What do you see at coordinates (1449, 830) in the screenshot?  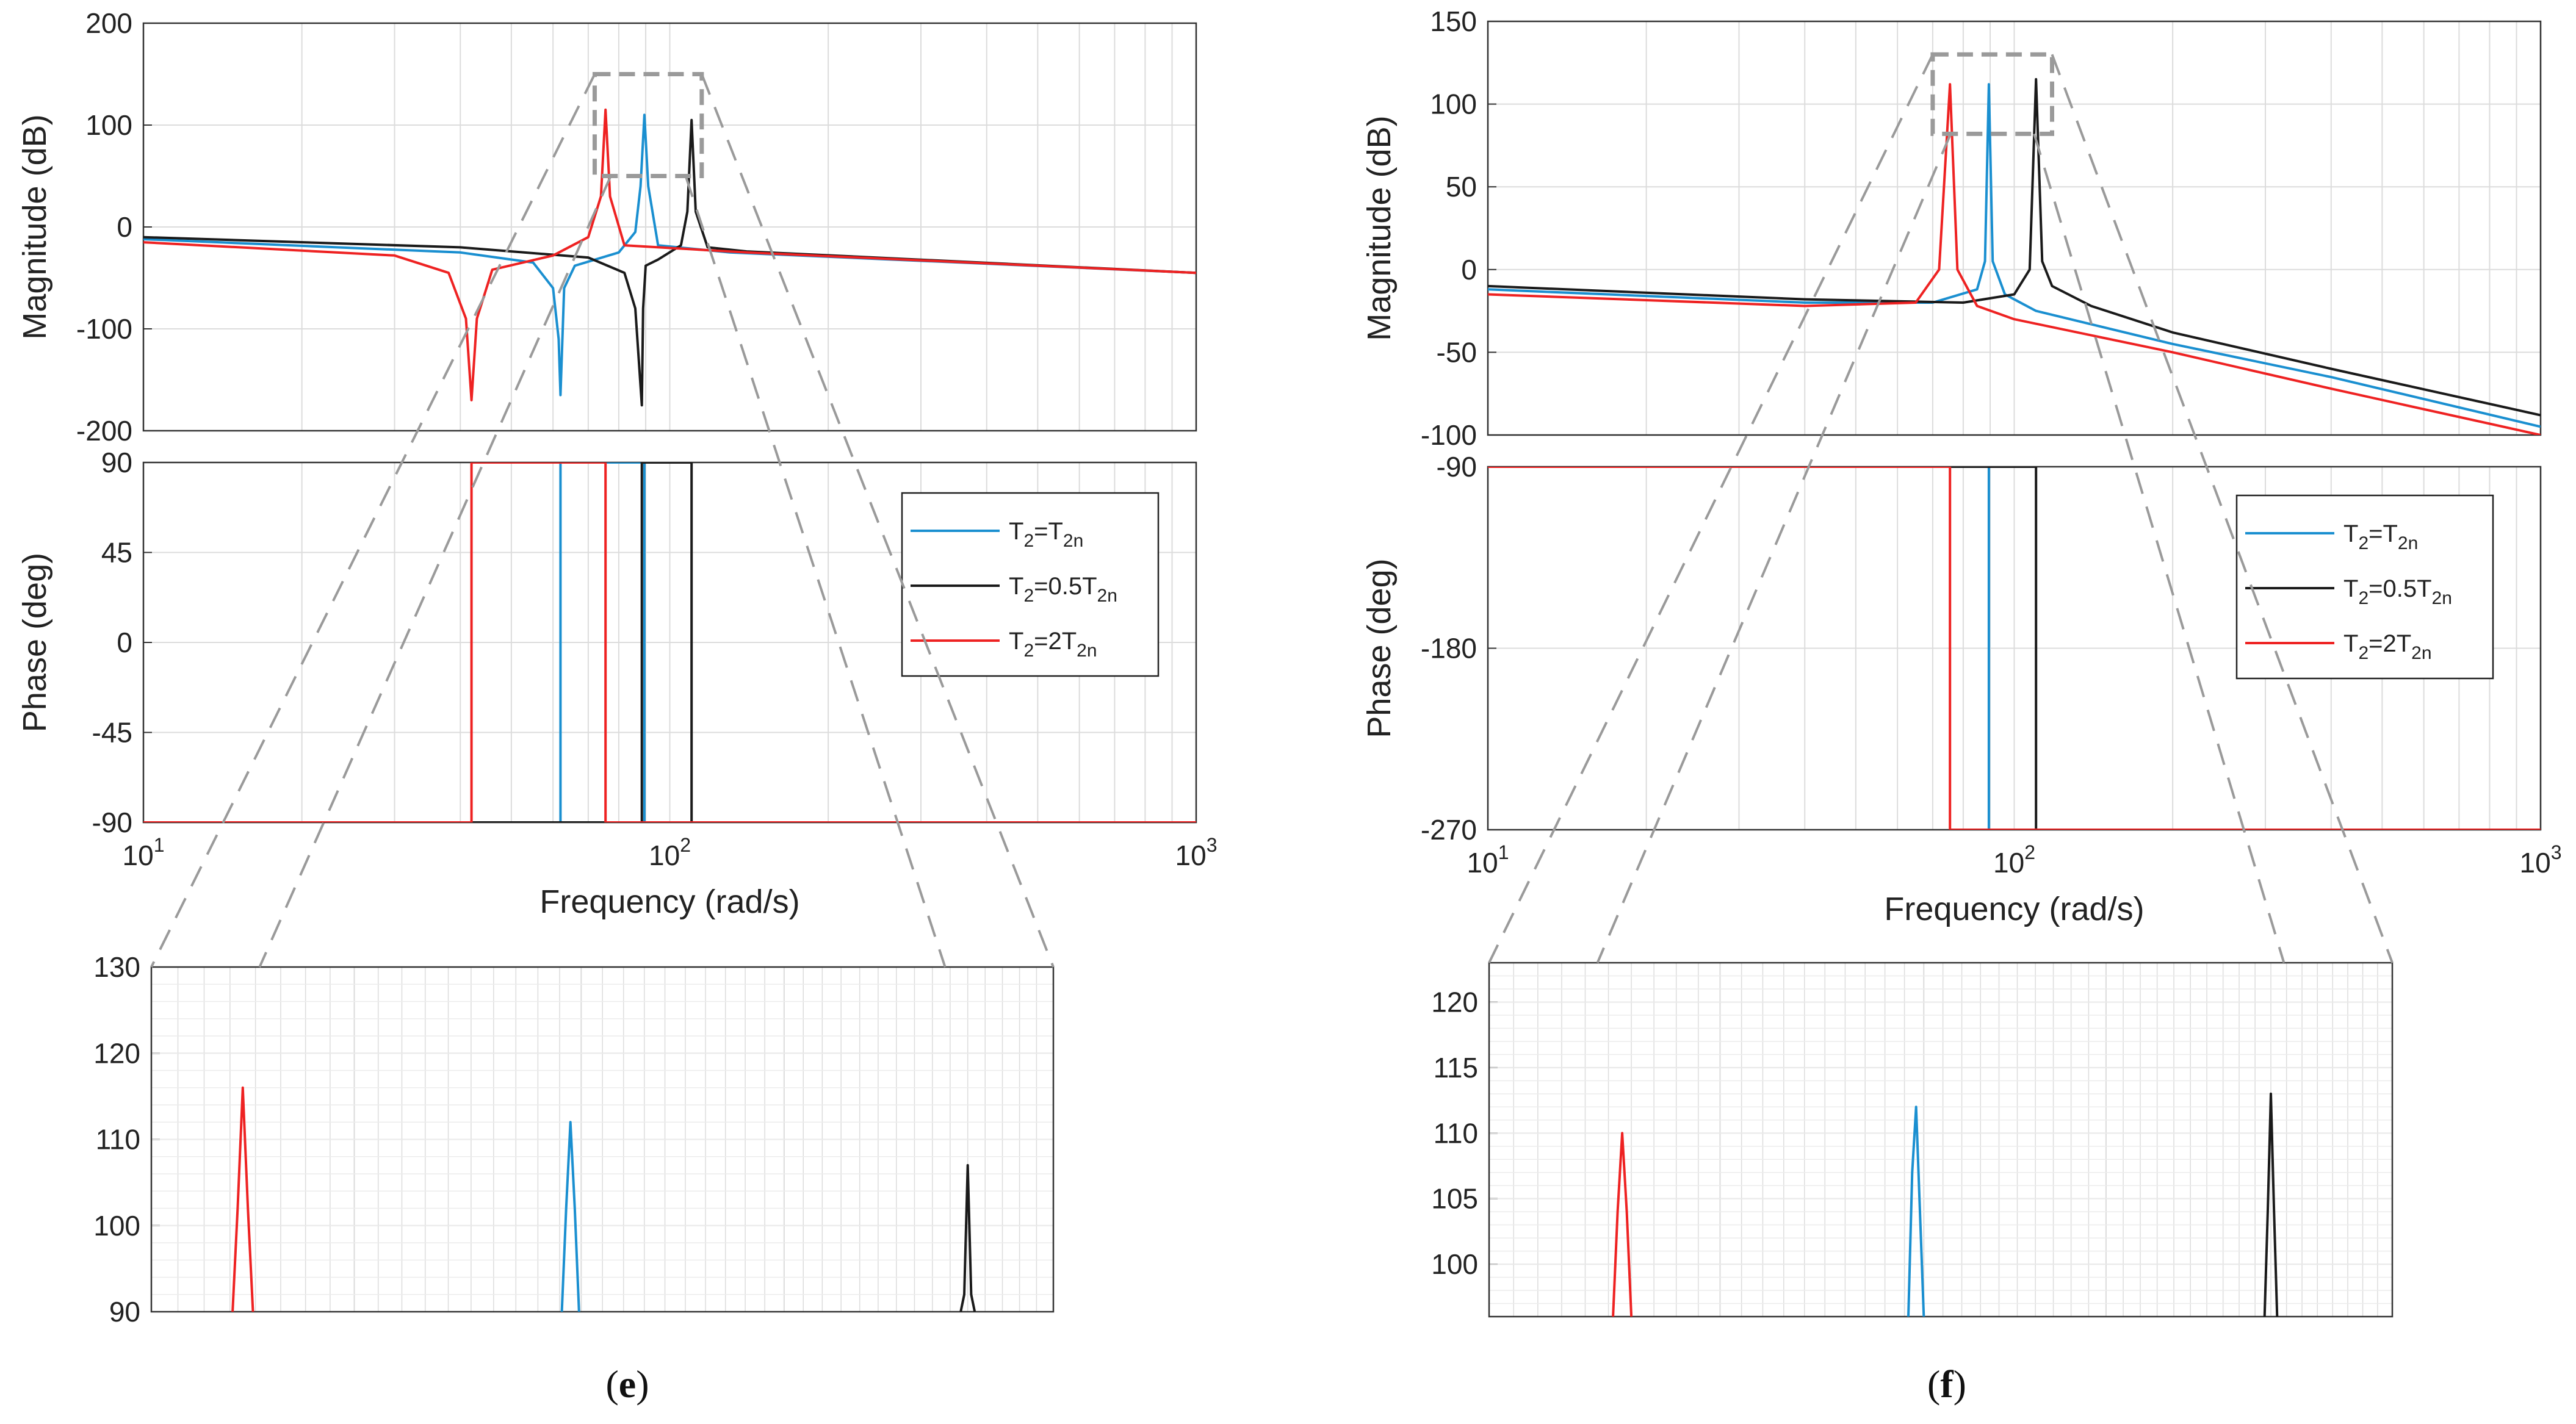 I see `f-phase-ytick-label: -270` at bounding box center [1449, 830].